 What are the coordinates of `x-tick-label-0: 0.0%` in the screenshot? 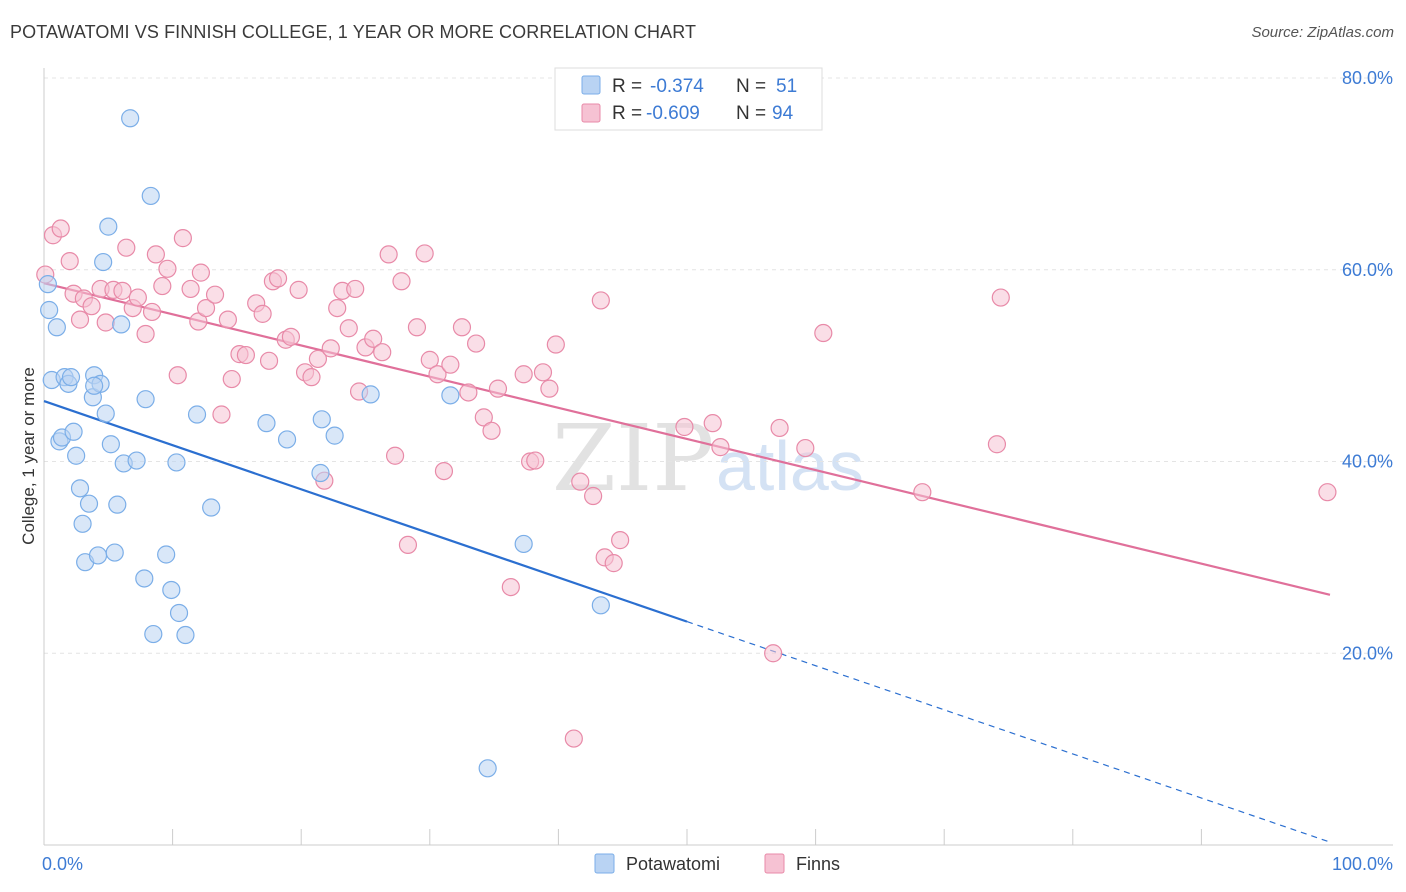 It's located at (62, 864).